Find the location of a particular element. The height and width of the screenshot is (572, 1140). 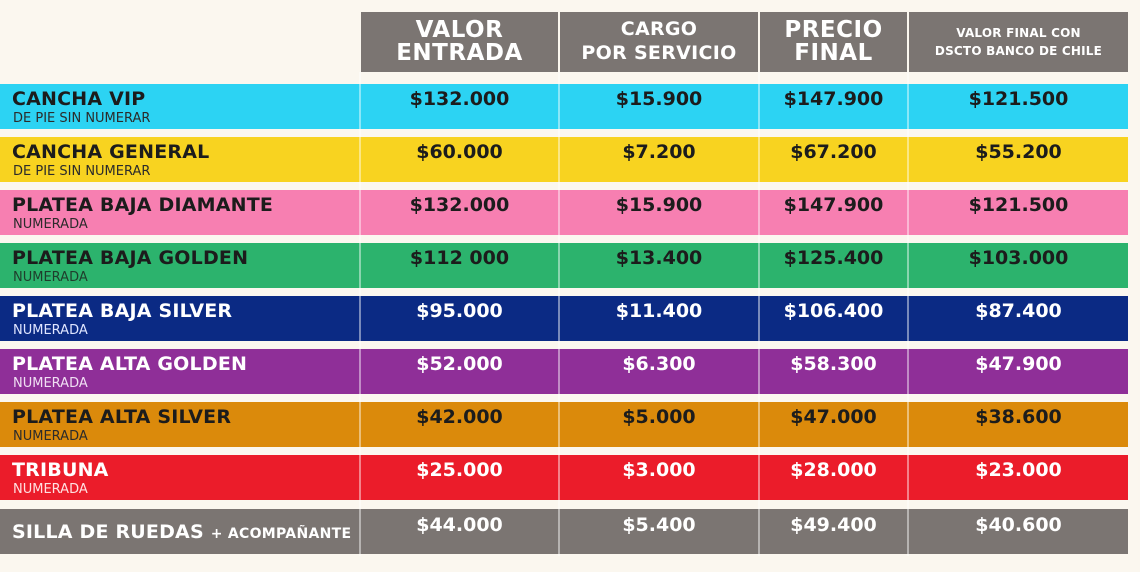

seat-category-name: PLATEA BAJA SILVER is located at coordinates (122, 311).